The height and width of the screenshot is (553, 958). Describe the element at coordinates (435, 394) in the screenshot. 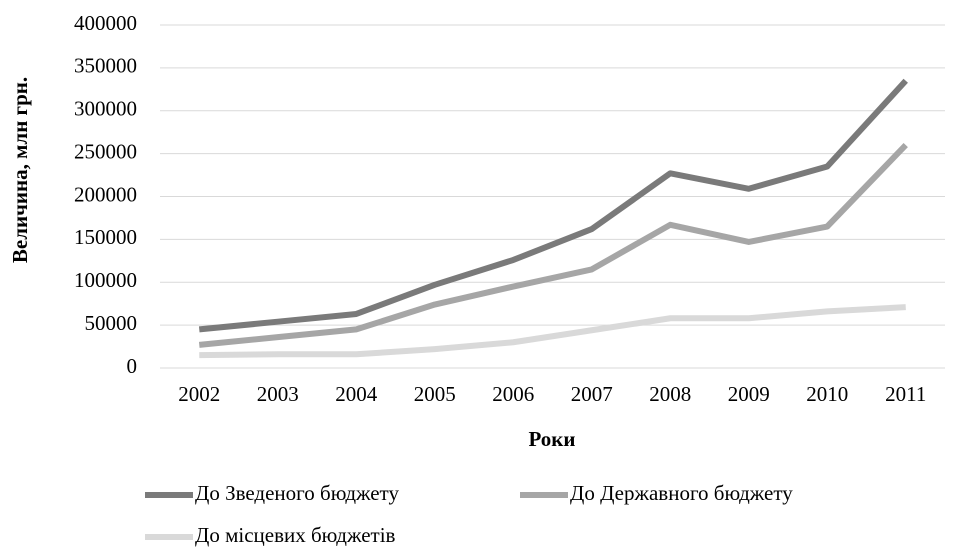

I see `x-tick-label: 2005` at that location.